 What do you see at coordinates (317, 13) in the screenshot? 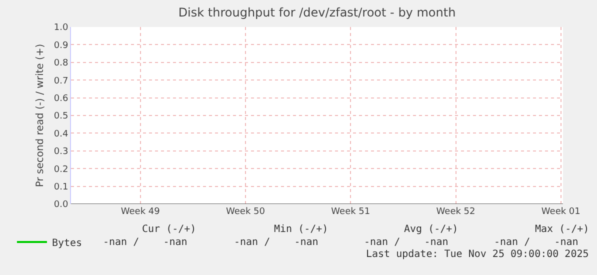
I see `chart-title: Disk throughput for /dev/zfast/root - by month` at bounding box center [317, 13].